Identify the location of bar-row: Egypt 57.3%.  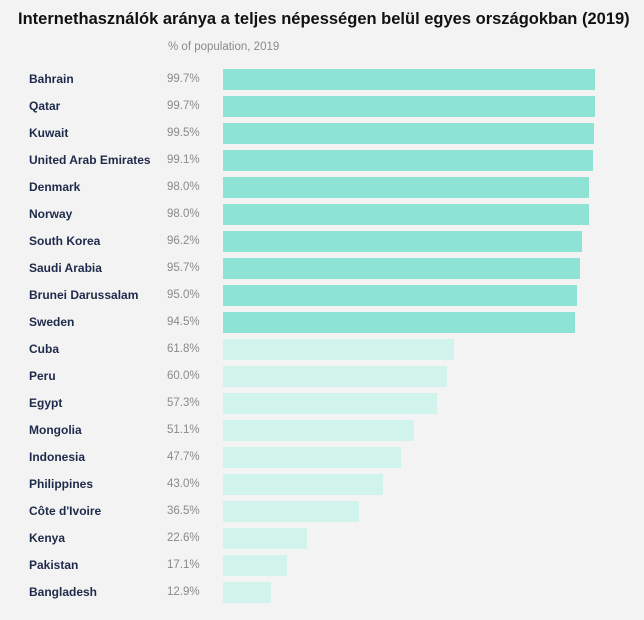
(322, 403).